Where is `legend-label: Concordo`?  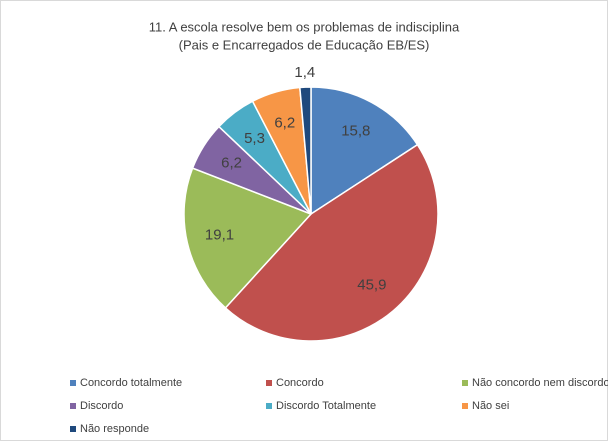 legend-label: Concordo is located at coordinates (300, 383).